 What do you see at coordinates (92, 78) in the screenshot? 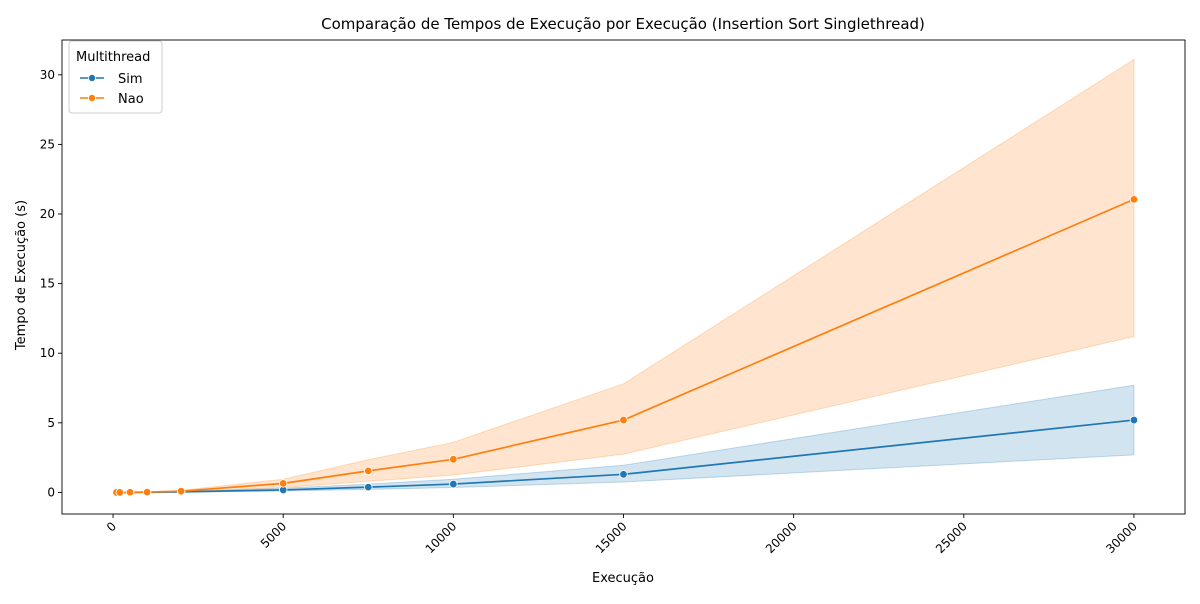
I see `legend-marker-sim` at bounding box center [92, 78].